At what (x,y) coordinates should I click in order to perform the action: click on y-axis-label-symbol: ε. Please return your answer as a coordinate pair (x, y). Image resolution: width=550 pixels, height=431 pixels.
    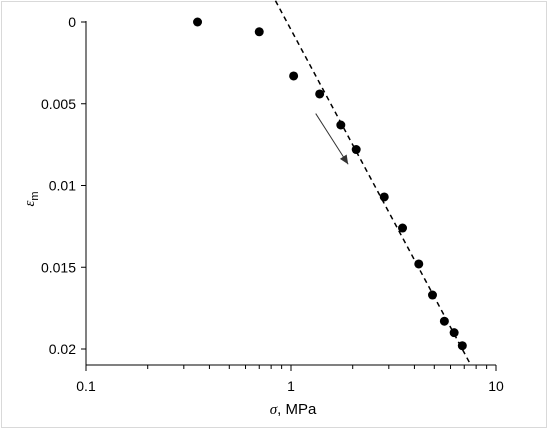
    Looking at the image, I should click on (30, 204).